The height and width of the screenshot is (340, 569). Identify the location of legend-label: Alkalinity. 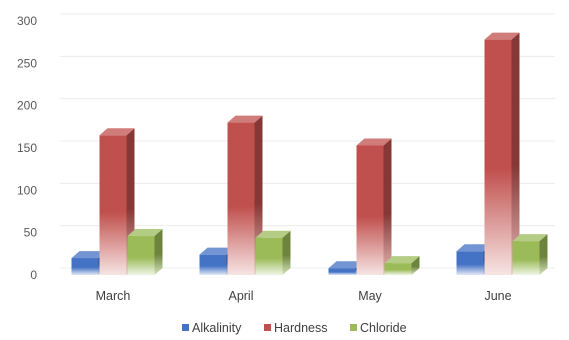
(217, 328).